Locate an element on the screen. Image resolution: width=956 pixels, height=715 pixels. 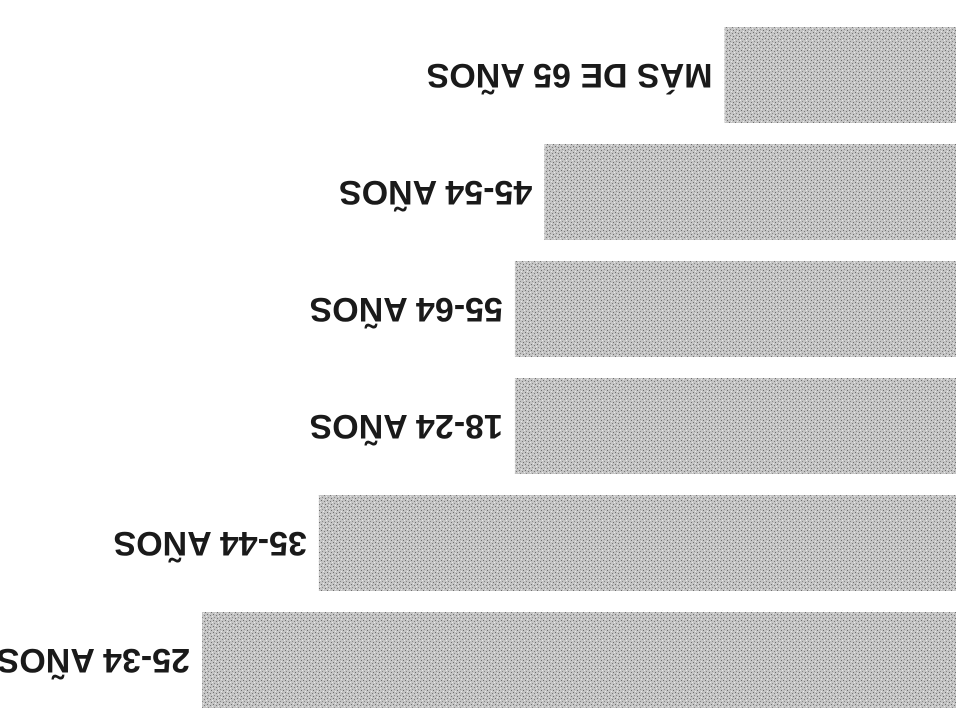
category-label-6: MÁS DE 65 AÑOS is located at coordinates (570, 75).